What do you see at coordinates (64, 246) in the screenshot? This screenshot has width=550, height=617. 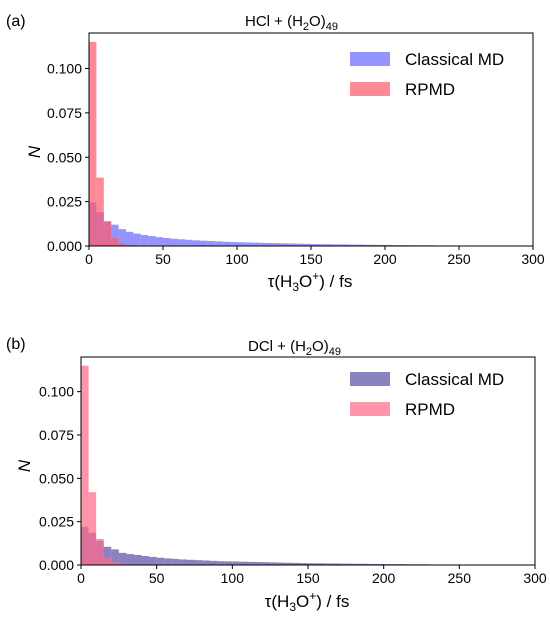 I see `y-tick-label: 0.000` at bounding box center [64, 246].